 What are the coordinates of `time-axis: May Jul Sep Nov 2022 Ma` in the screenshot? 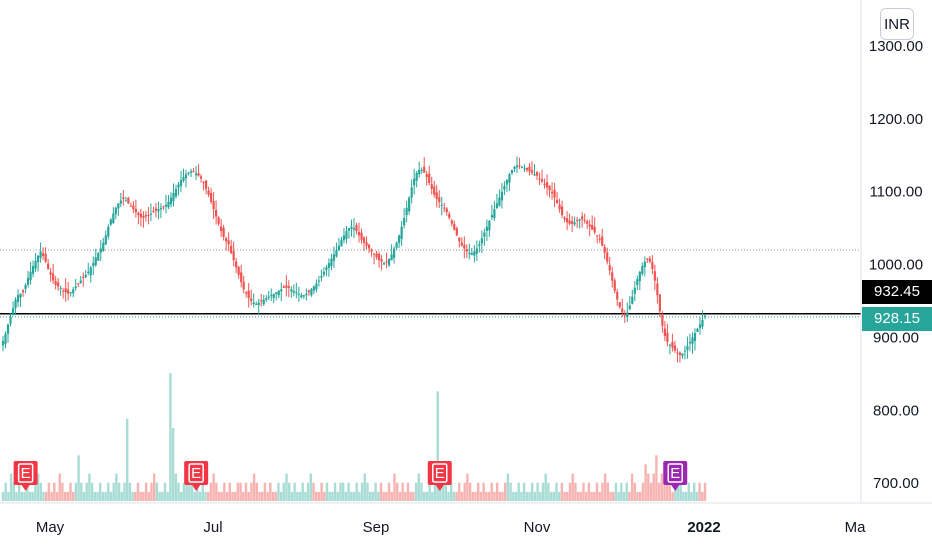 It's located at (451, 527).